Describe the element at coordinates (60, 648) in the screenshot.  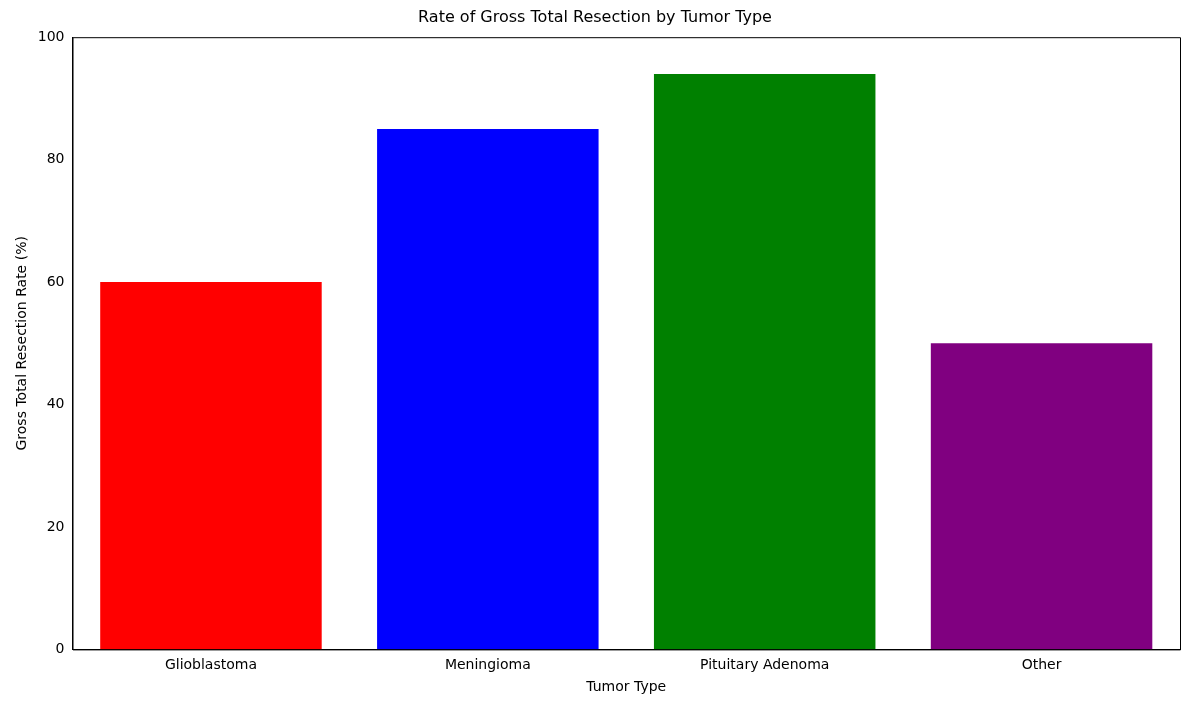
I see `y-tick-label: 0` at that location.